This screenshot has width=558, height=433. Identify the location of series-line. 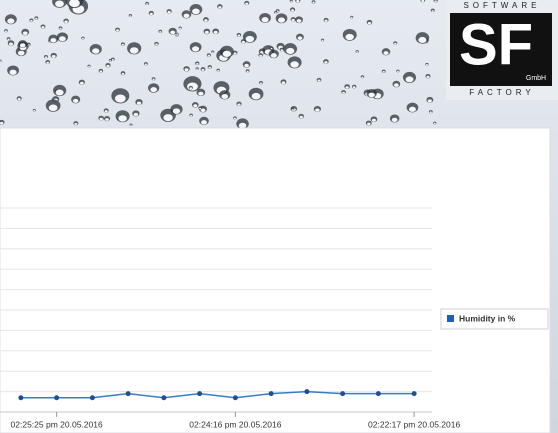
(217, 394).